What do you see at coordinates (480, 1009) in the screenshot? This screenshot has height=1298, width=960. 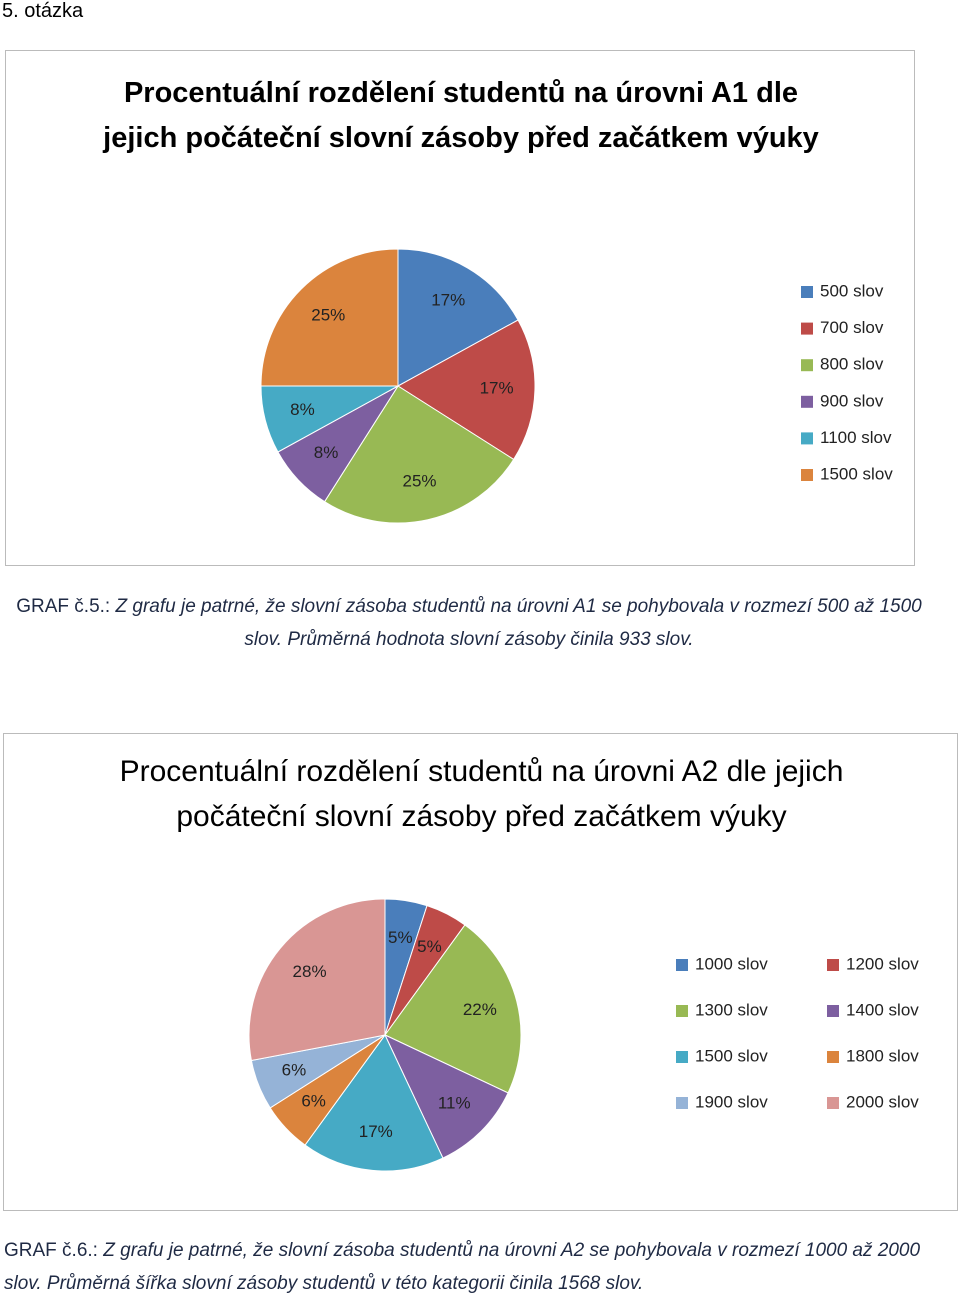 I see `data-label: 22%` at bounding box center [480, 1009].